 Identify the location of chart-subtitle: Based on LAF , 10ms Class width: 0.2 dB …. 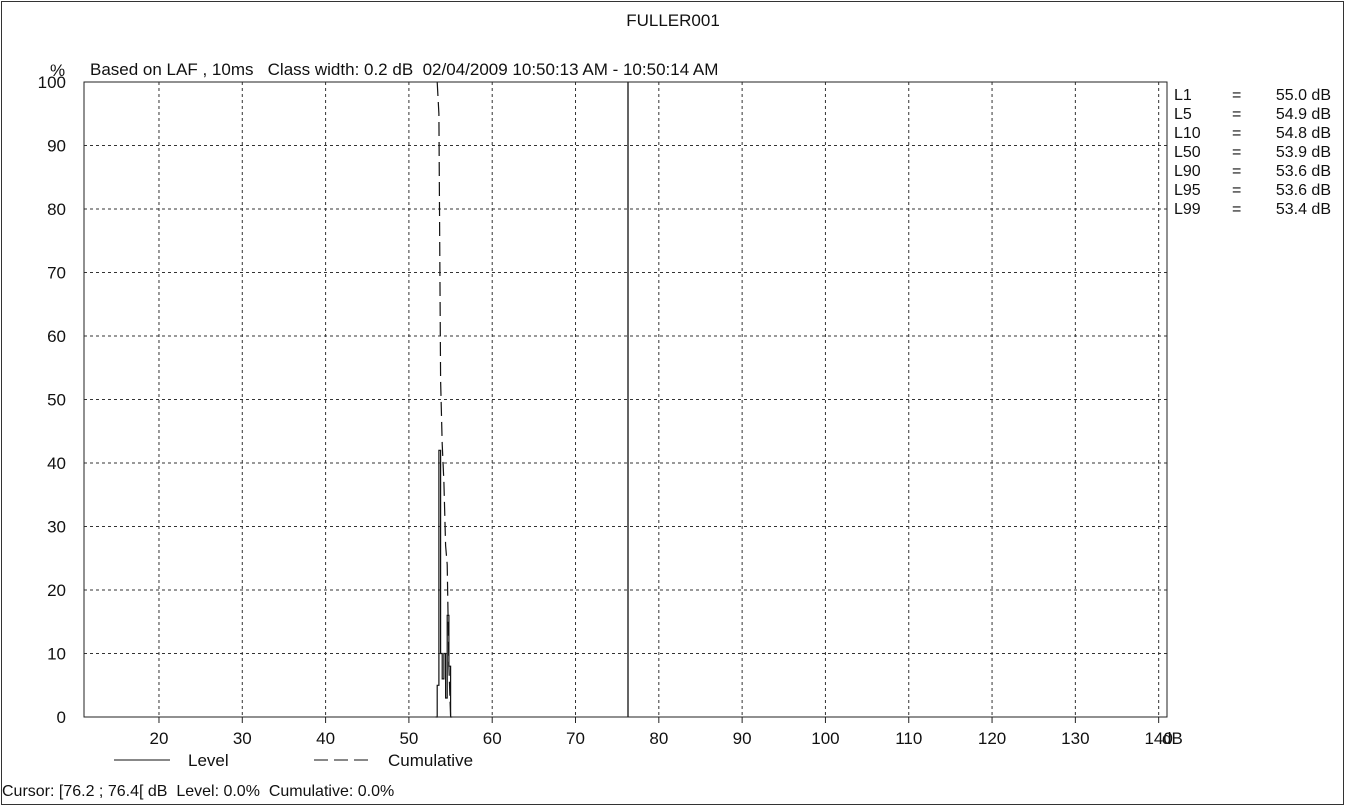
(404, 69).